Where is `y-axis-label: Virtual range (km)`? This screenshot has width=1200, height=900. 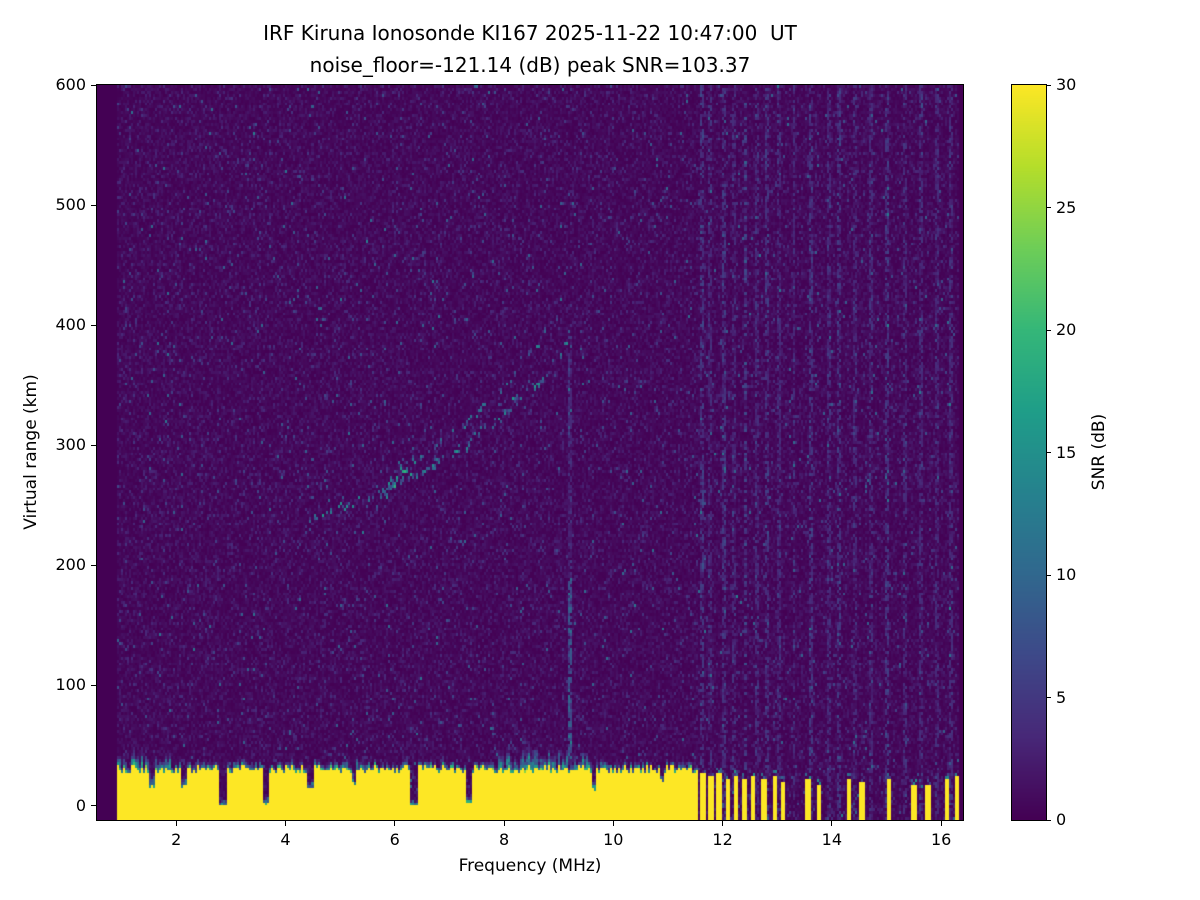
y-axis-label: Virtual range (km) is located at coordinates (31, 452).